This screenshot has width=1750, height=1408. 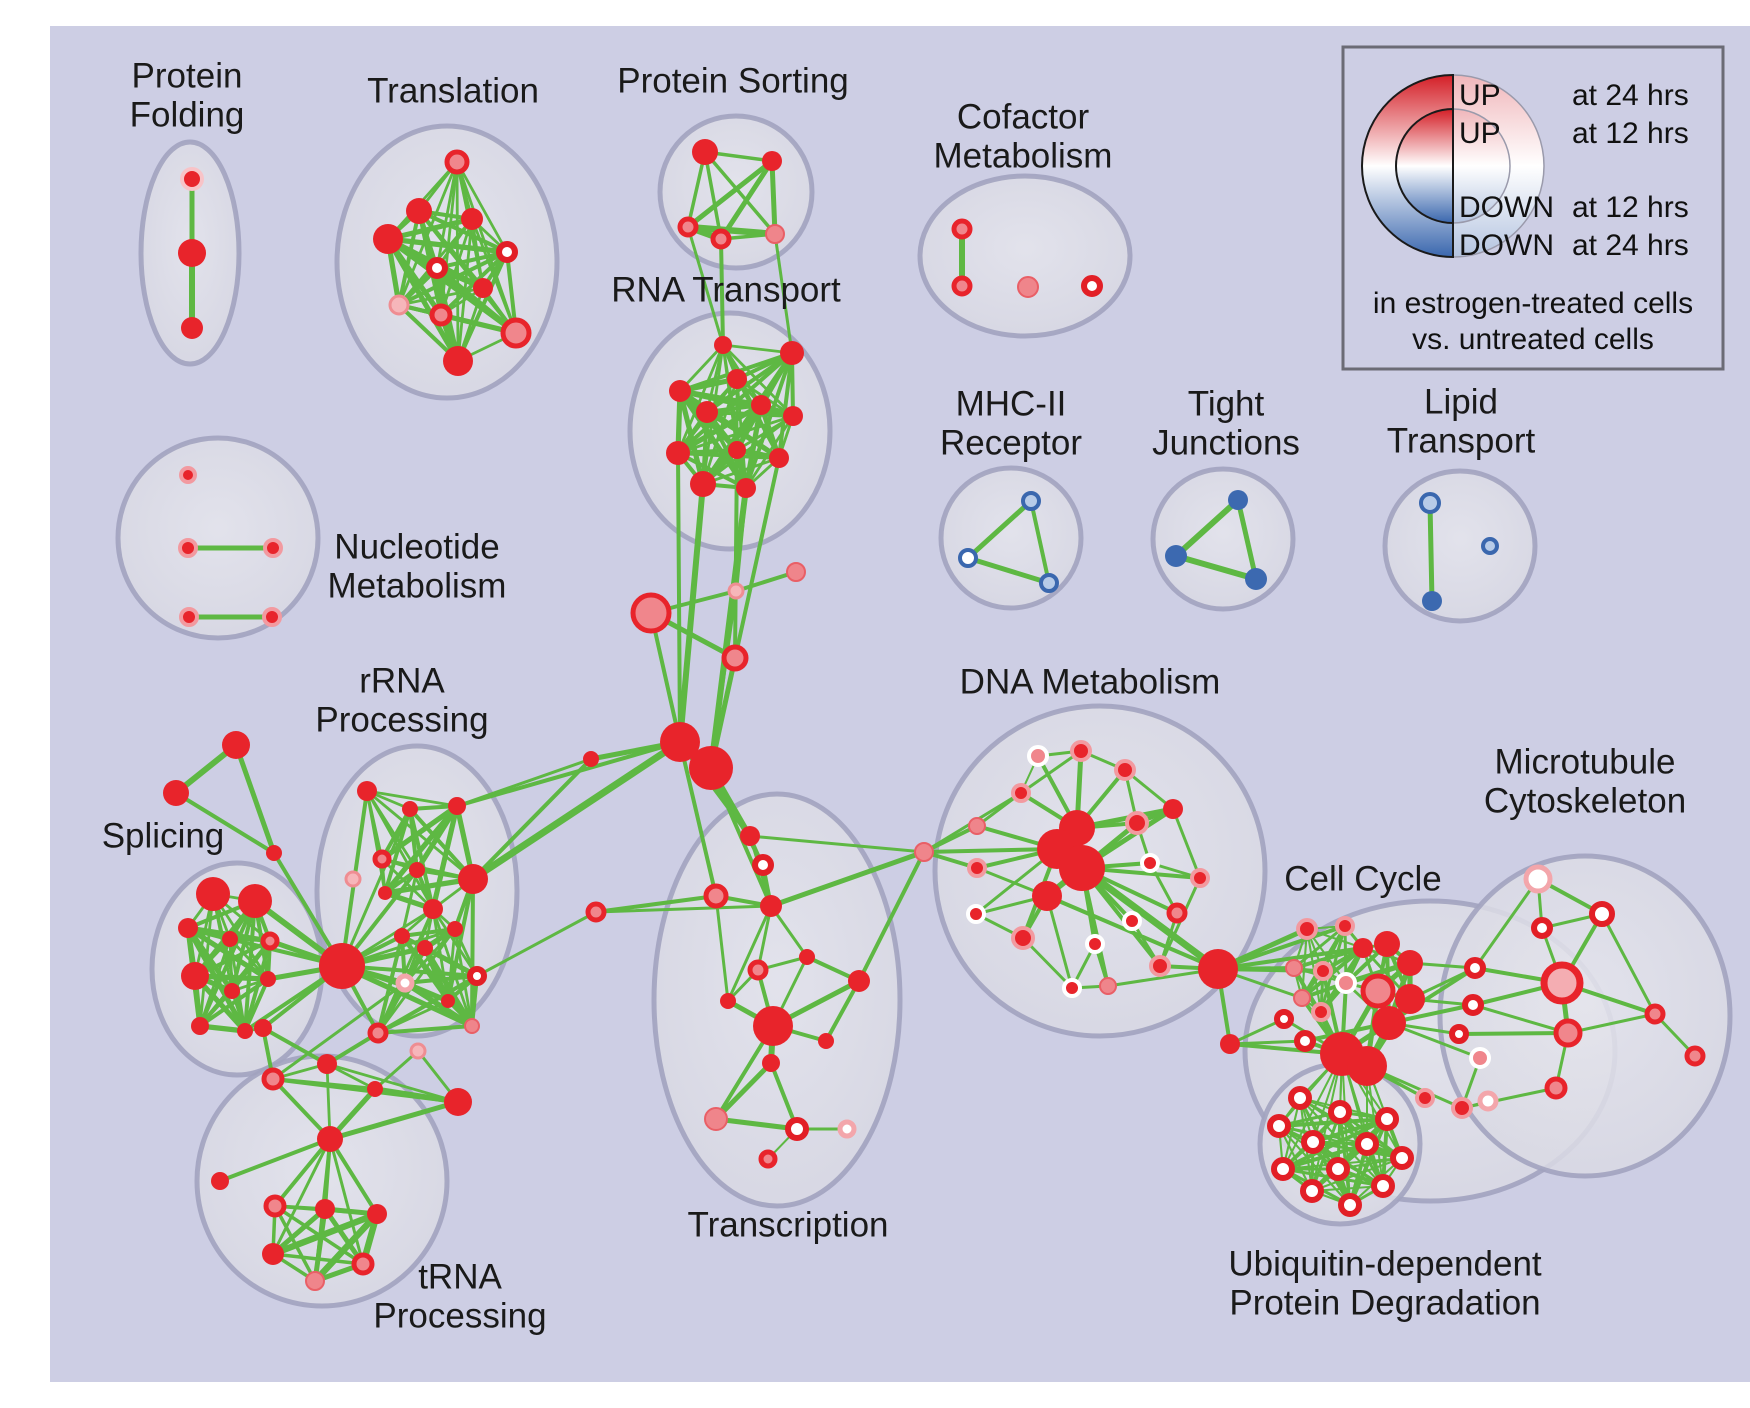 What do you see at coordinates (1038, 756) in the screenshot?
I see `node-d1` at bounding box center [1038, 756].